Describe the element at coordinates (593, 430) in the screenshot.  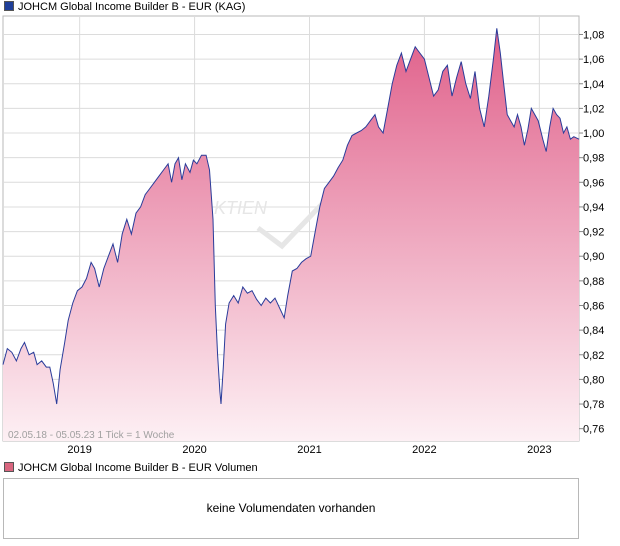
I see `y-tick-label: 0,76` at that location.